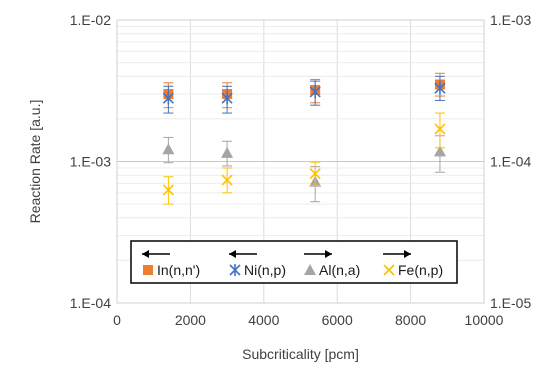 Image resolution: width=552 pixels, height=367 pixels. I want to click on legend-label: Fe(n,p), so click(420, 270).